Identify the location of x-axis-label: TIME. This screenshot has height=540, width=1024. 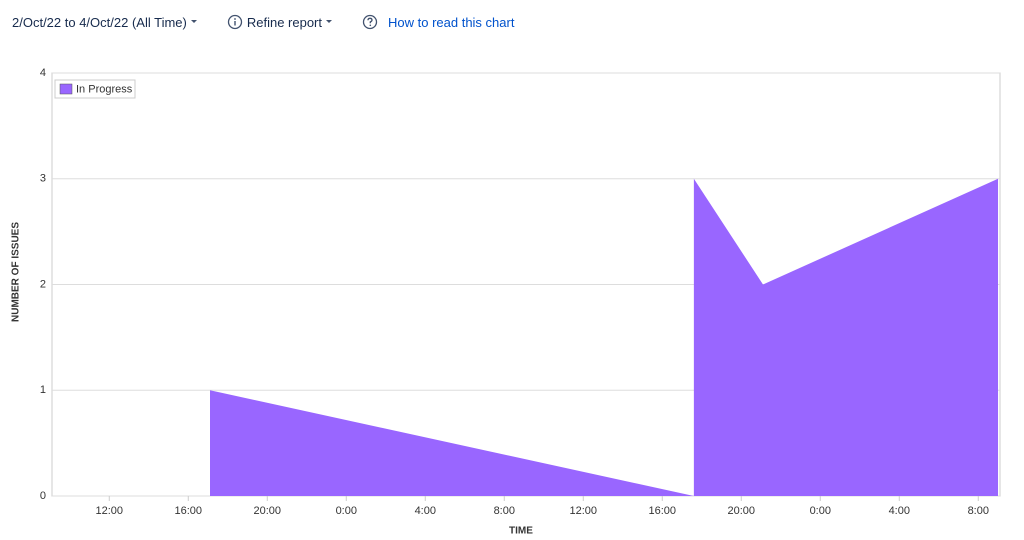
(521, 531).